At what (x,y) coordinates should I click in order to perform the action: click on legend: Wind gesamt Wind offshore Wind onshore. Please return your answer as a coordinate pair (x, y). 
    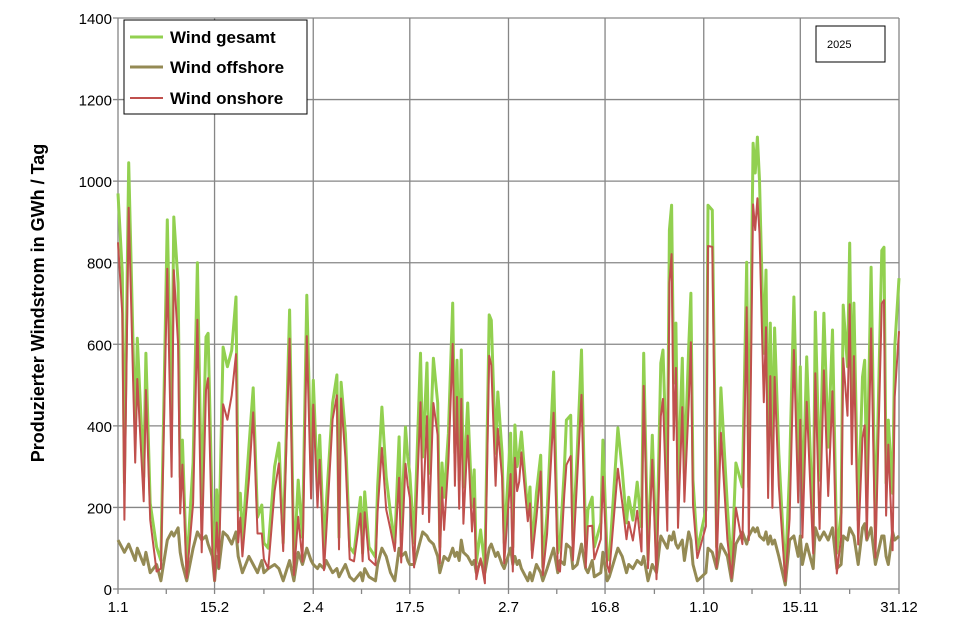
    Looking at the image, I should click on (215, 67).